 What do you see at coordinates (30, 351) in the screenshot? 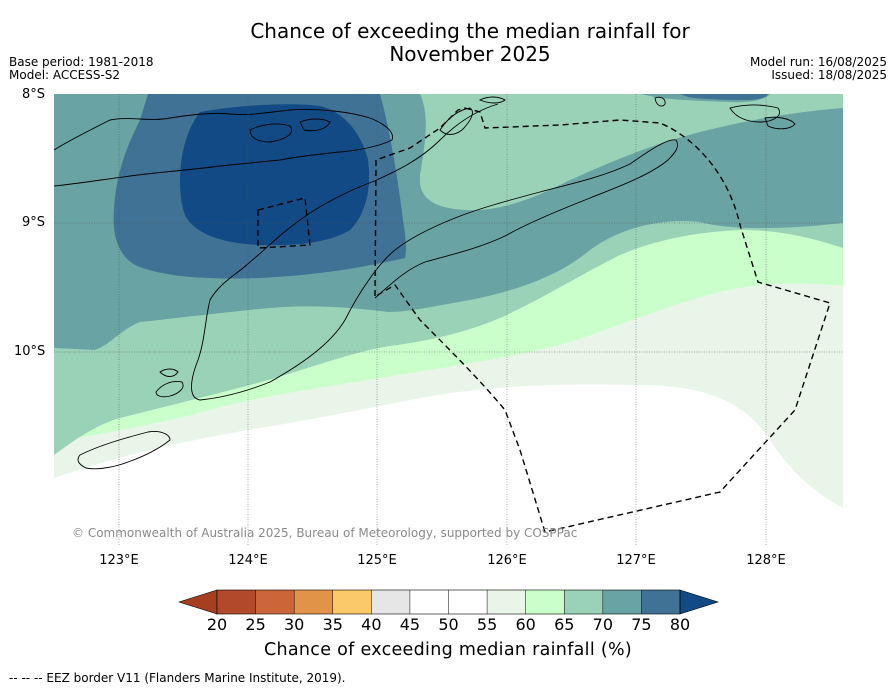
I see `lat-label: 10°S` at bounding box center [30, 351].